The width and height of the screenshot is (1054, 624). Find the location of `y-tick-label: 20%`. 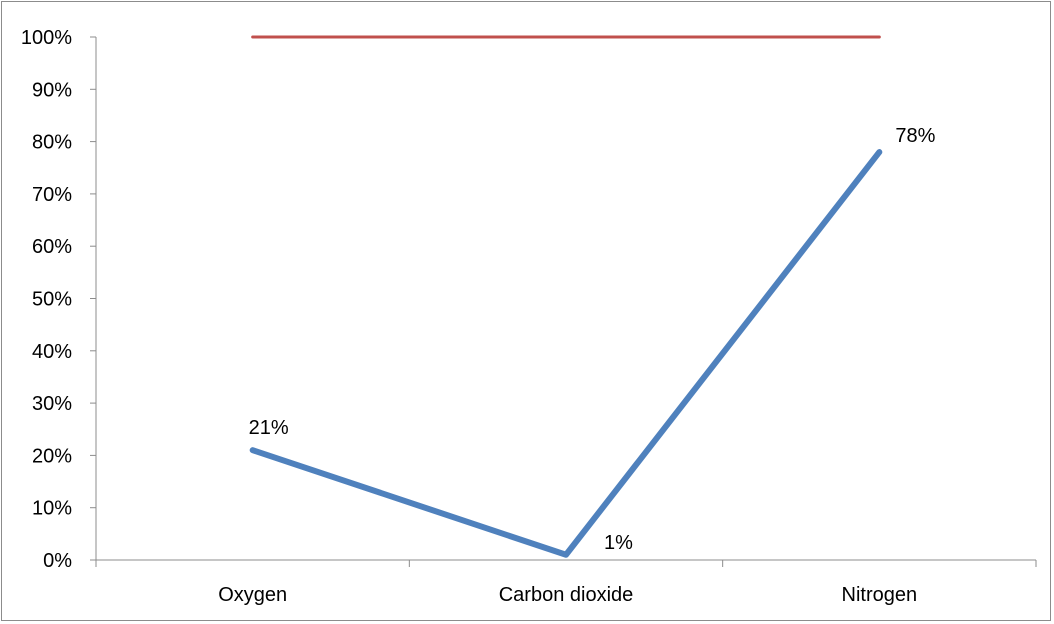

y-tick-label: 20% is located at coordinates (52, 456).